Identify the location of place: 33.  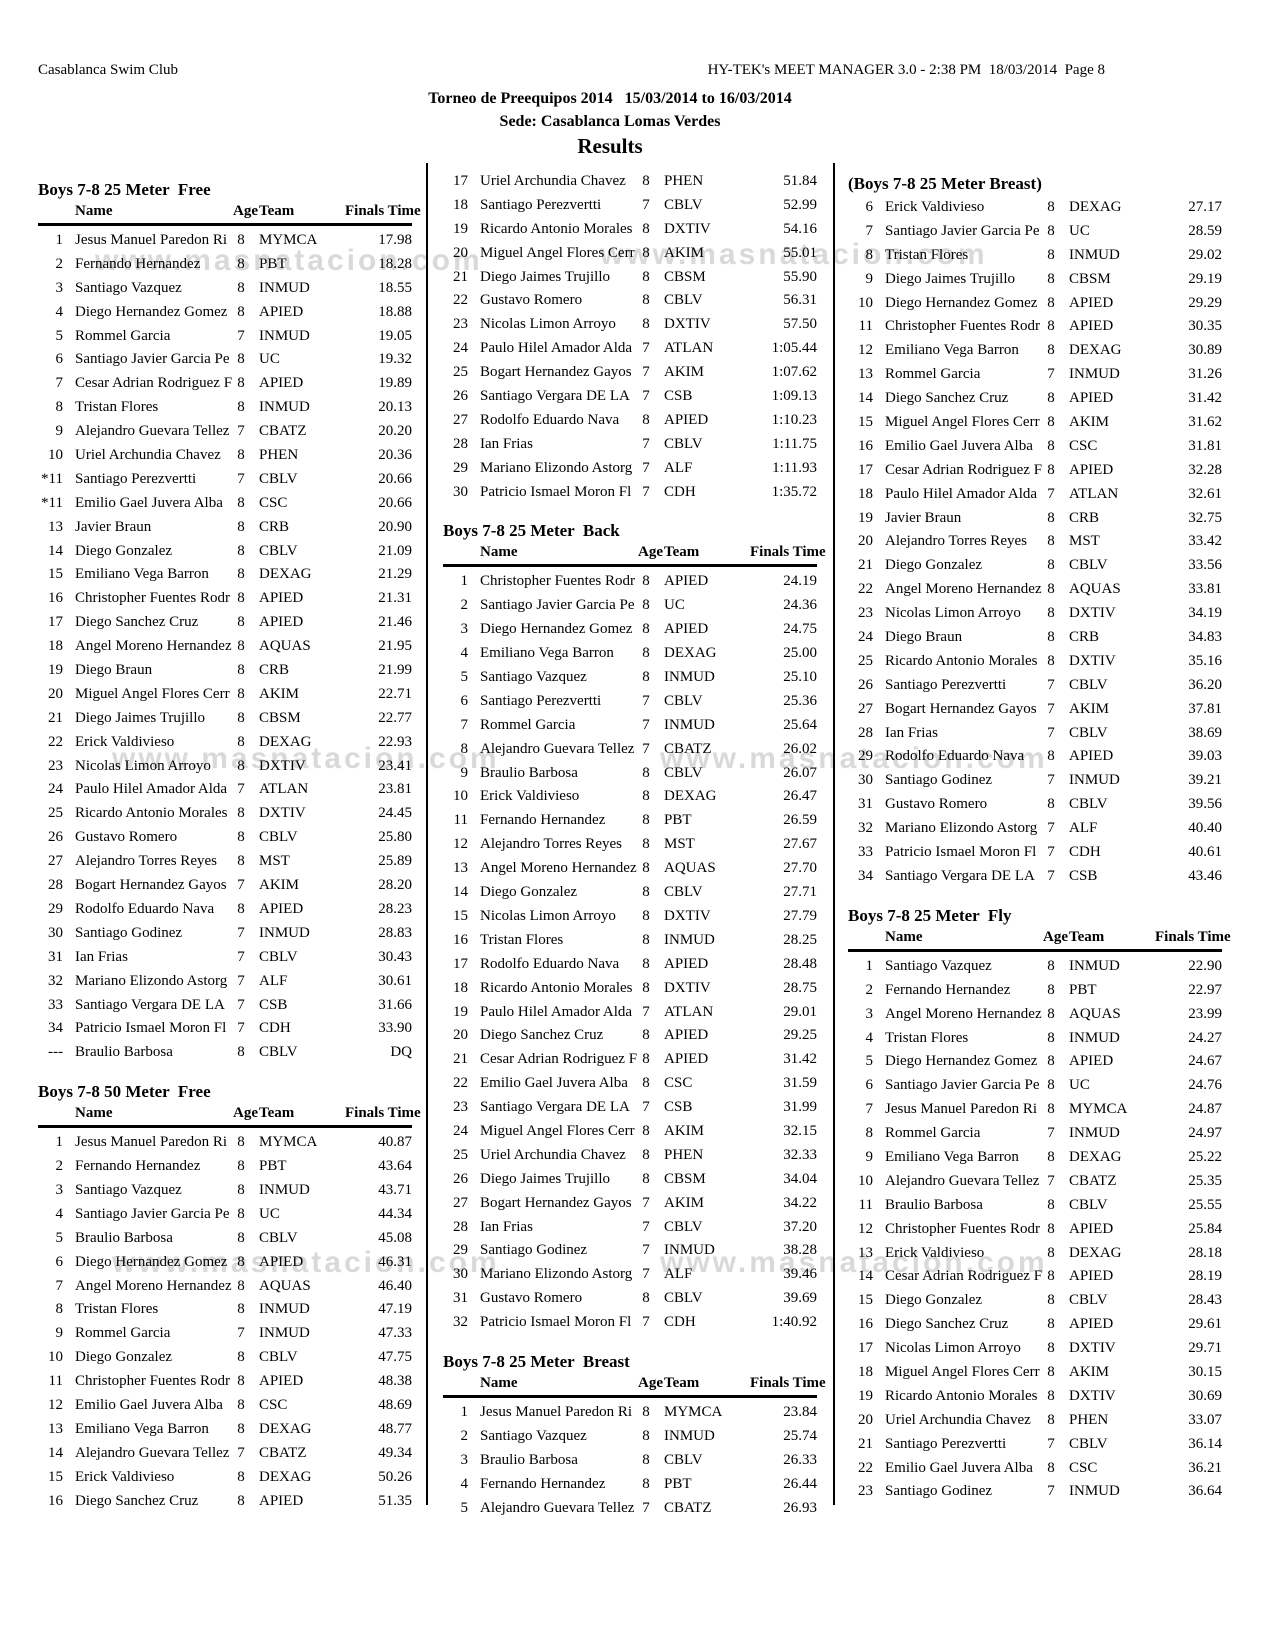
(865, 852).